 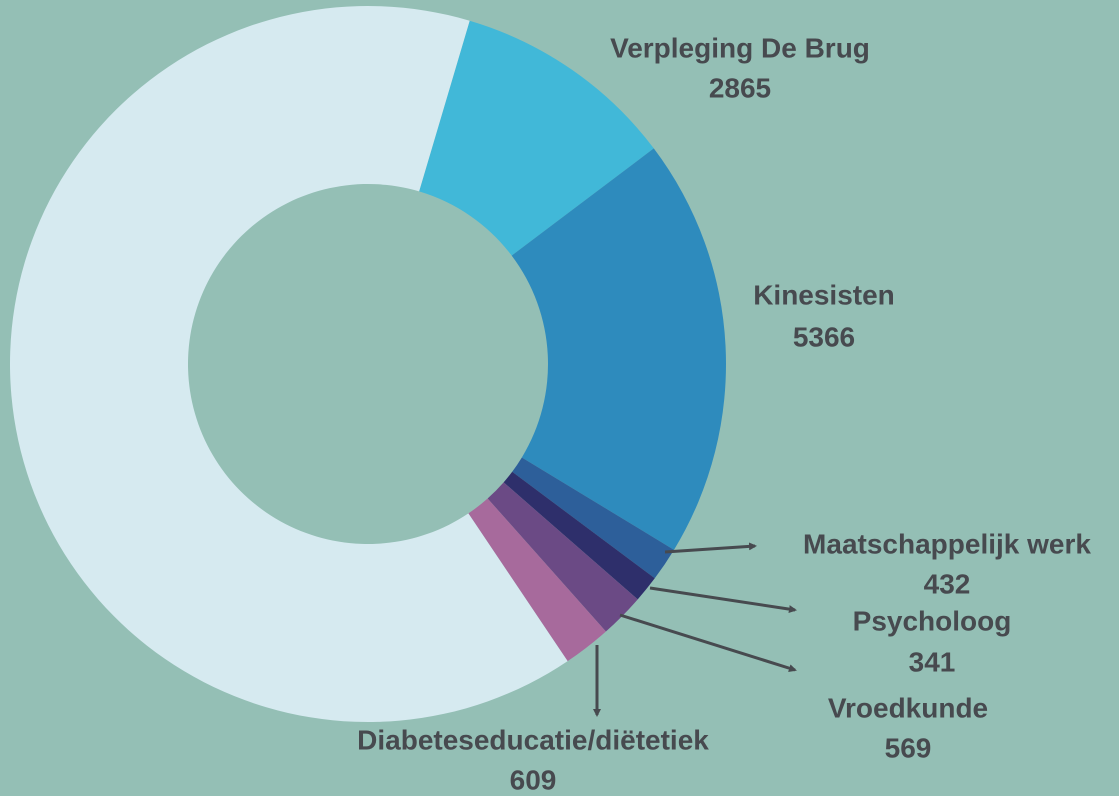 I want to click on slice-value: 609, so click(x=533, y=779).